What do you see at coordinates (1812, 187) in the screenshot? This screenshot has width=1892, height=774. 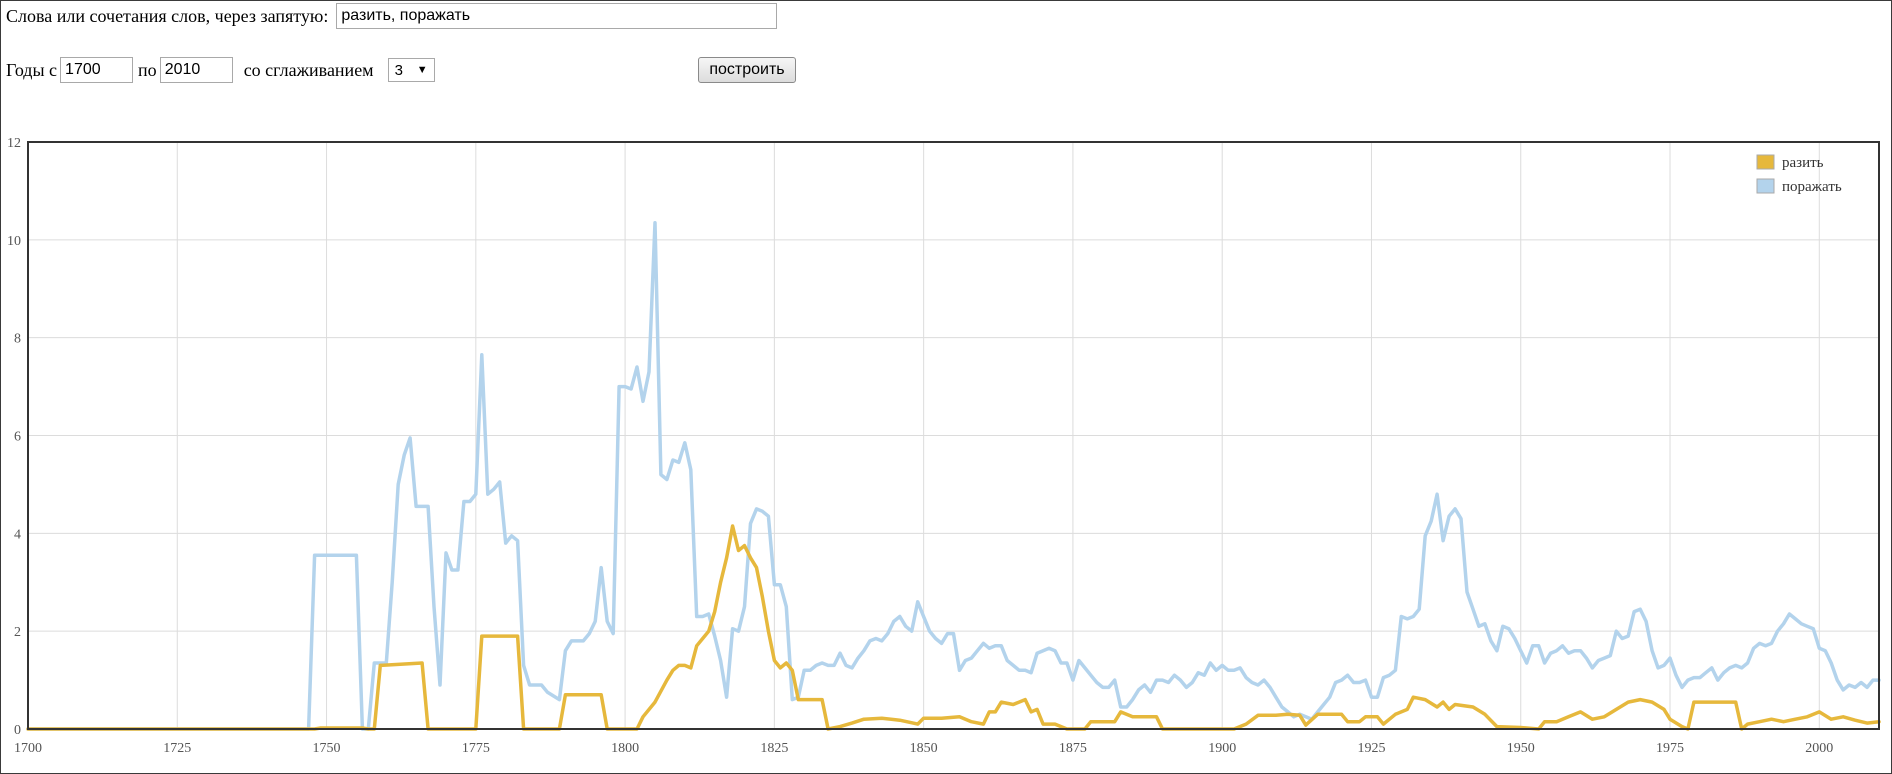 I see `legend-label: поражать` at bounding box center [1812, 187].